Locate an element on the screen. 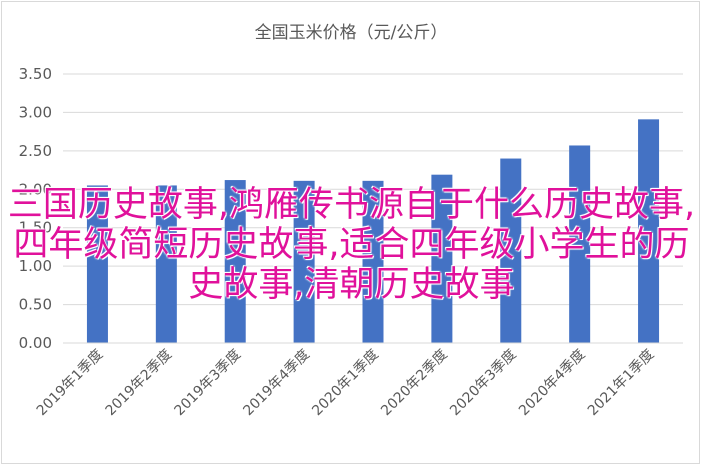 The height and width of the screenshot is (467, 703). y-tick-label: 1.50 is located at coordinates (35, 228).